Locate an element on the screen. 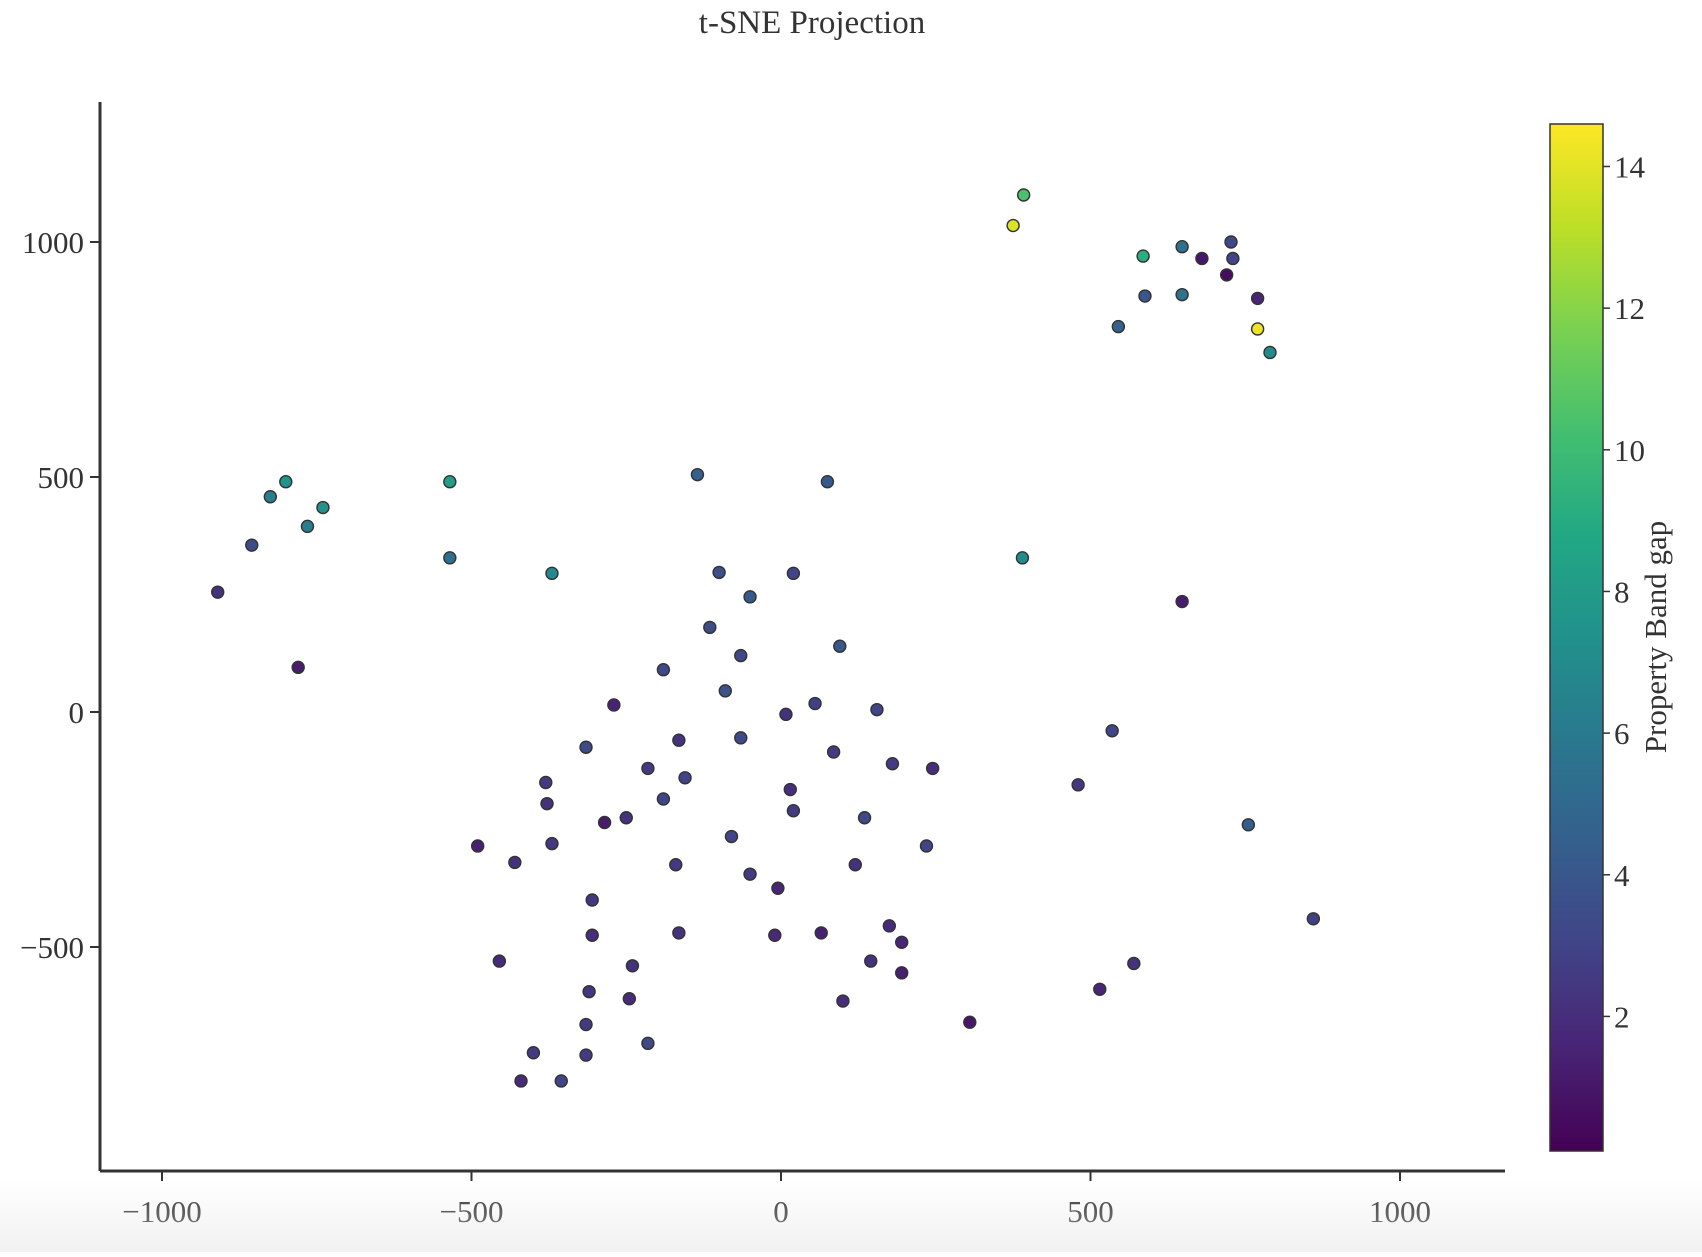 This screenshot has width=1702, height=1257. colorbar is located at coordinates (1576, 637).